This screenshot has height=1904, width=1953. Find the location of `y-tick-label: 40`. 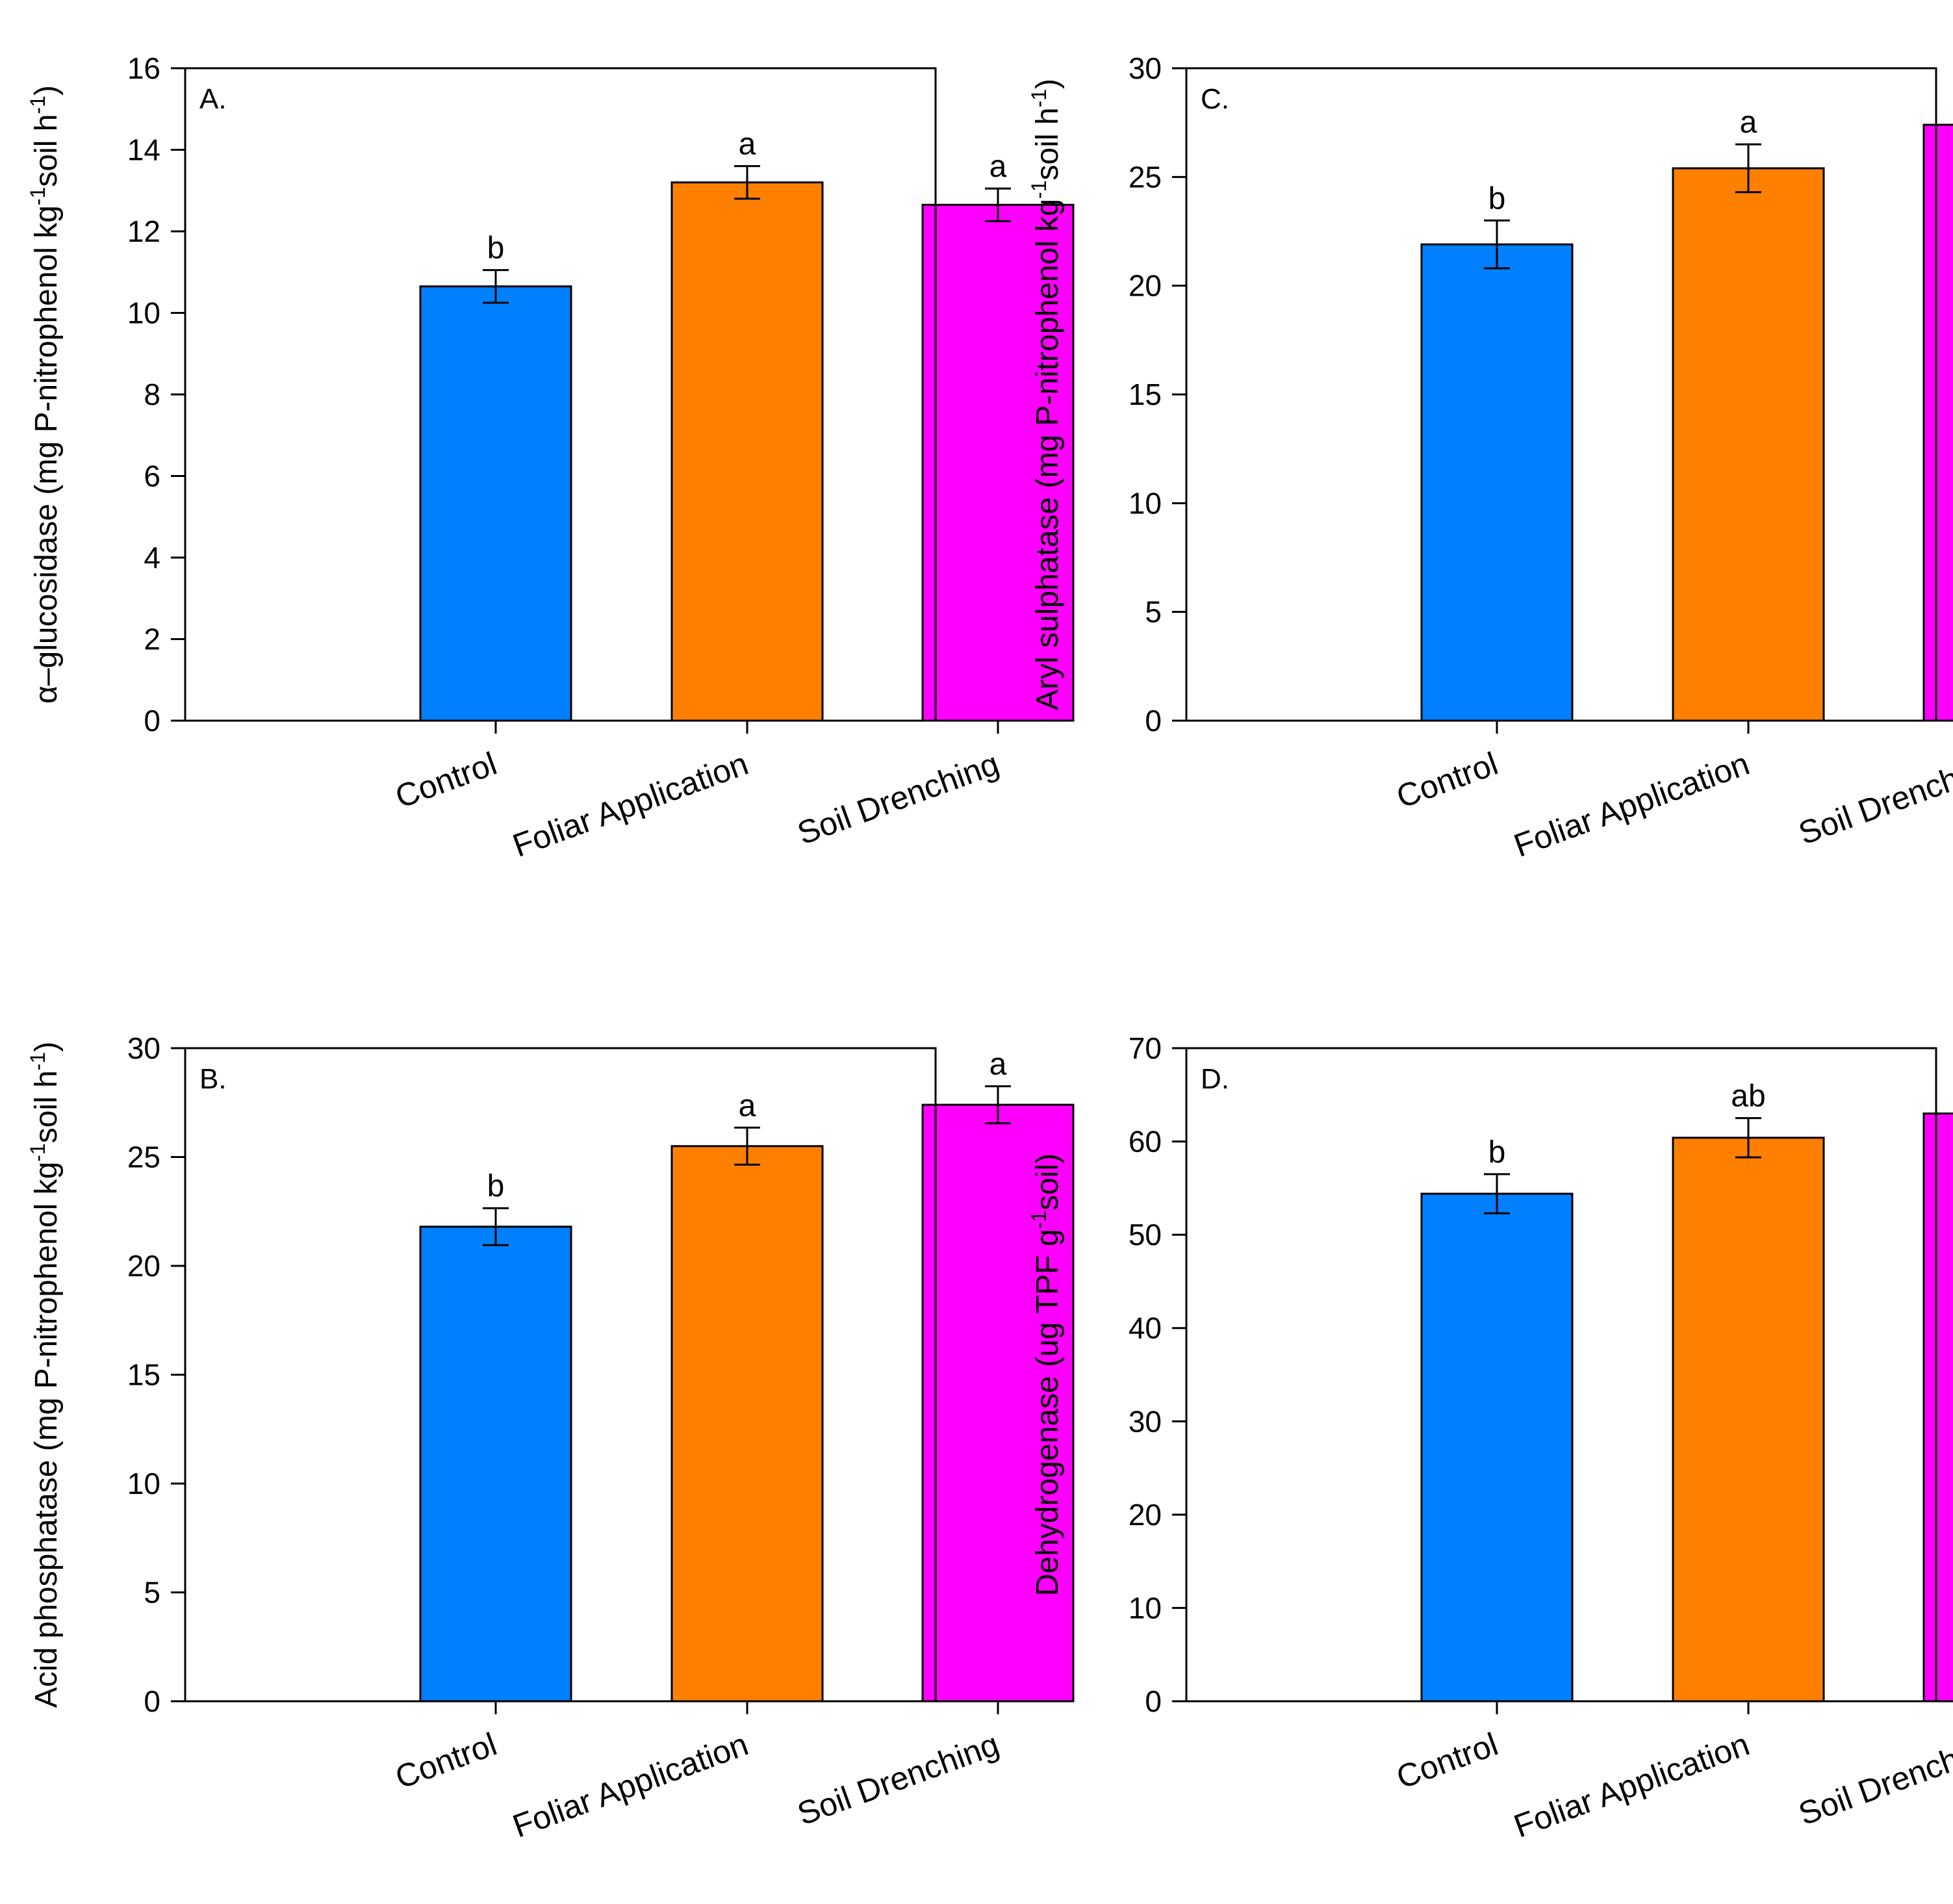

y-tick-label: 40 is located at coordinates (1145, 1328).